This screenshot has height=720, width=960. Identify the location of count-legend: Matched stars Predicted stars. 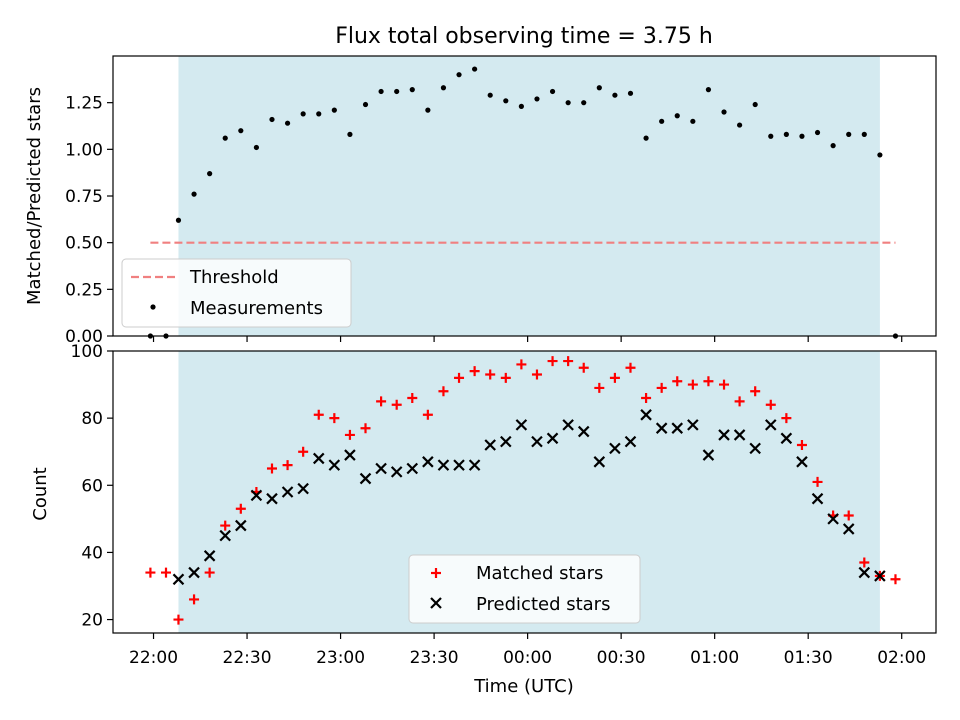
(524, 589).